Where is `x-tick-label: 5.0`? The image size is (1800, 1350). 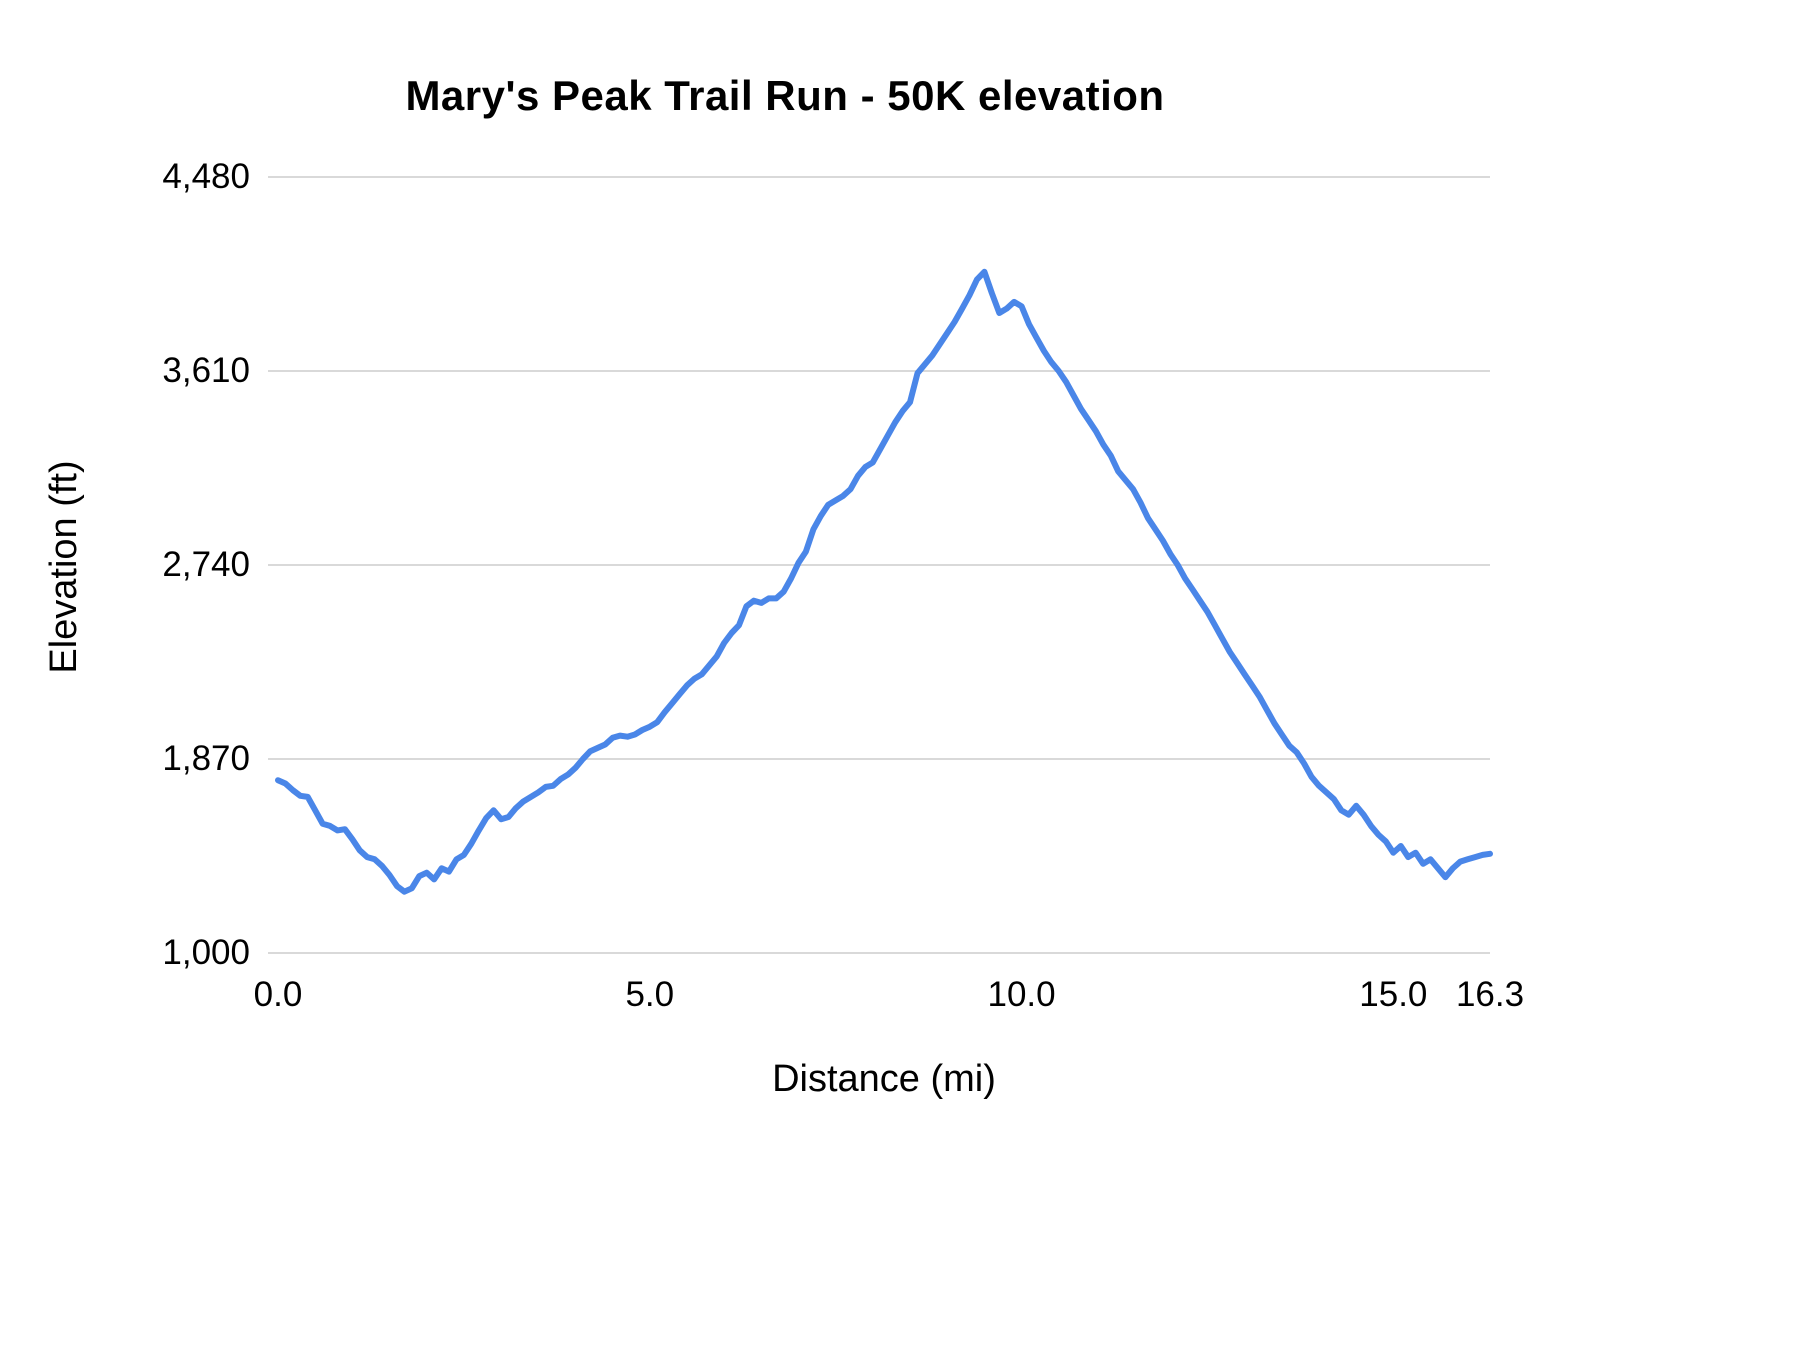 x-tick-label: 5.0 is located at coordinates (650, 994).